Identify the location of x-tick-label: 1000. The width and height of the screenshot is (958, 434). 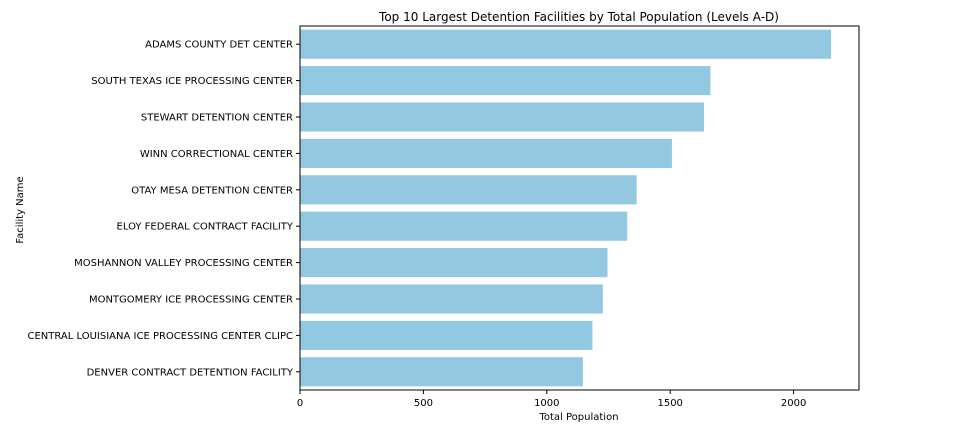
(546, 403).